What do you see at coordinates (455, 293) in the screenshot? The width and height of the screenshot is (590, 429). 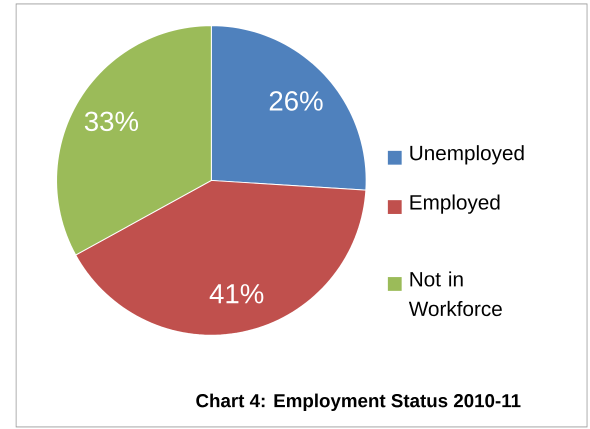 I see `legend-label: Not in Workforce` at bounding box center [455, 293].